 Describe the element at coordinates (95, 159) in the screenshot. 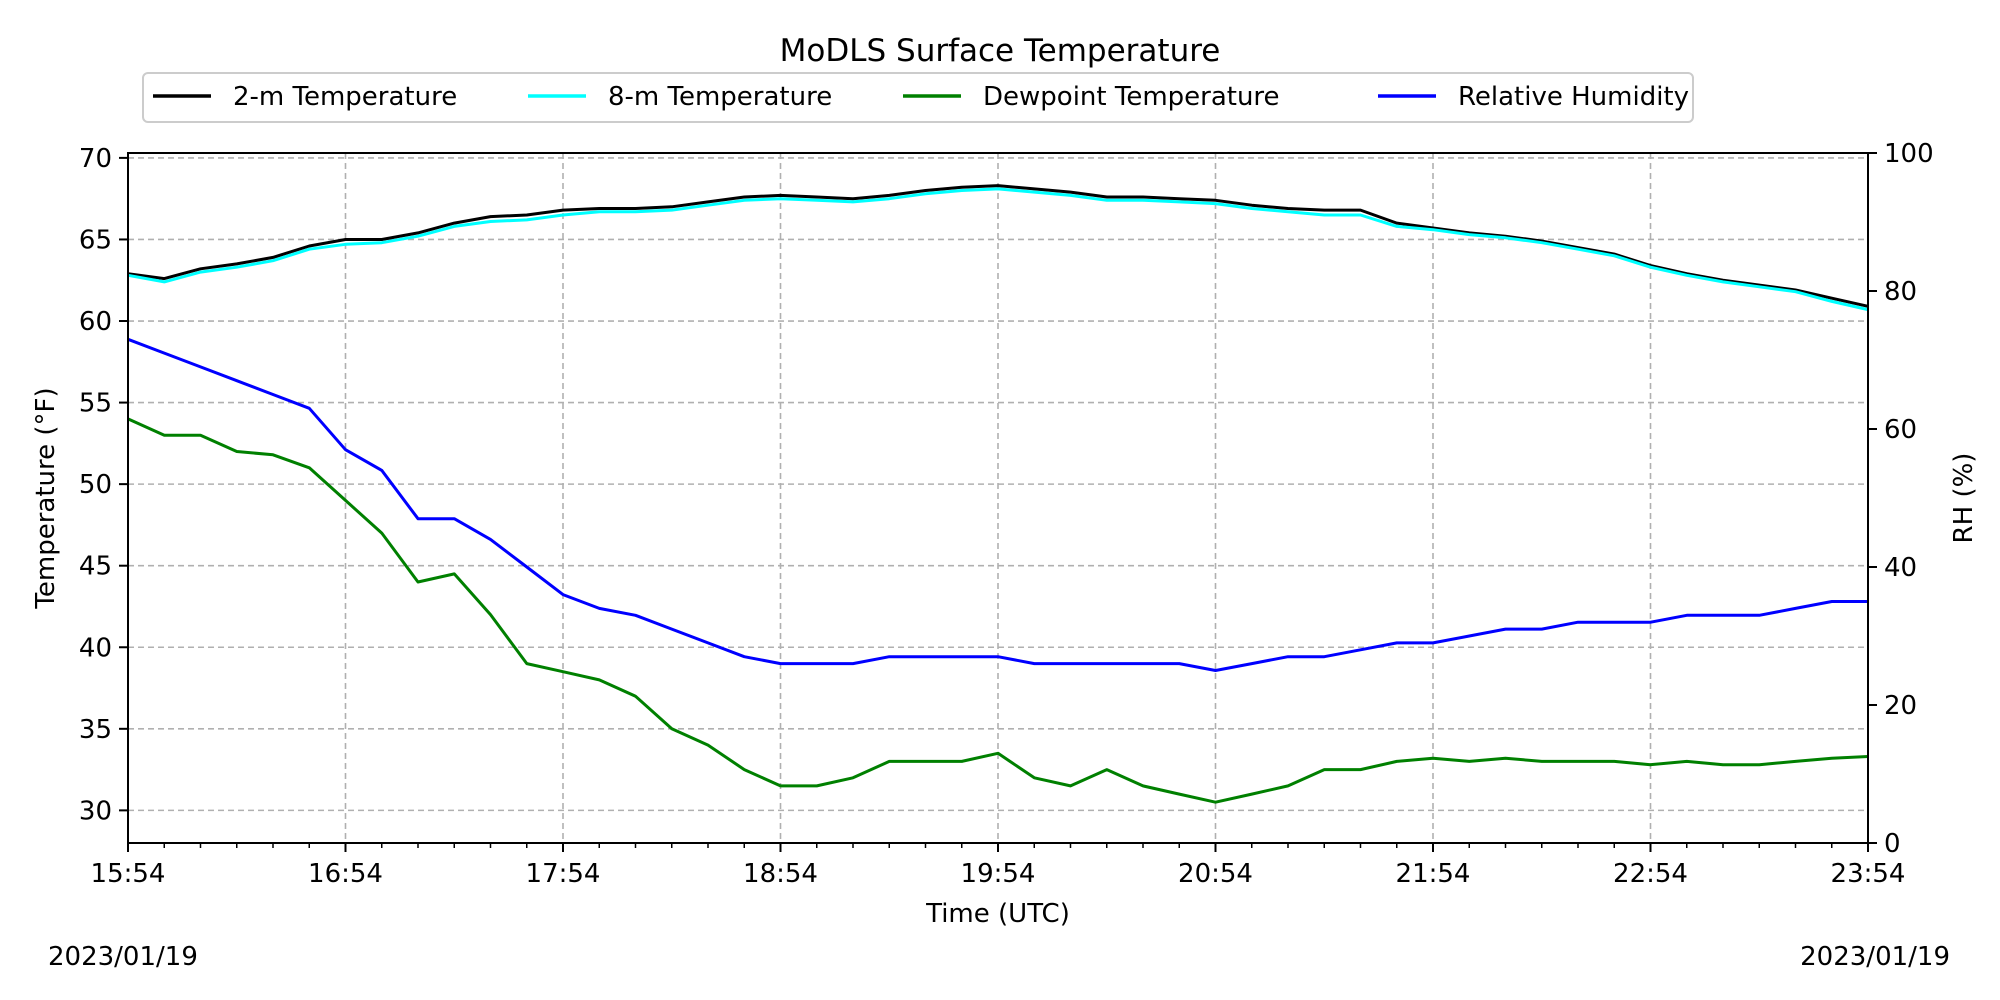

I see `y-tick-label: 70` at that location.